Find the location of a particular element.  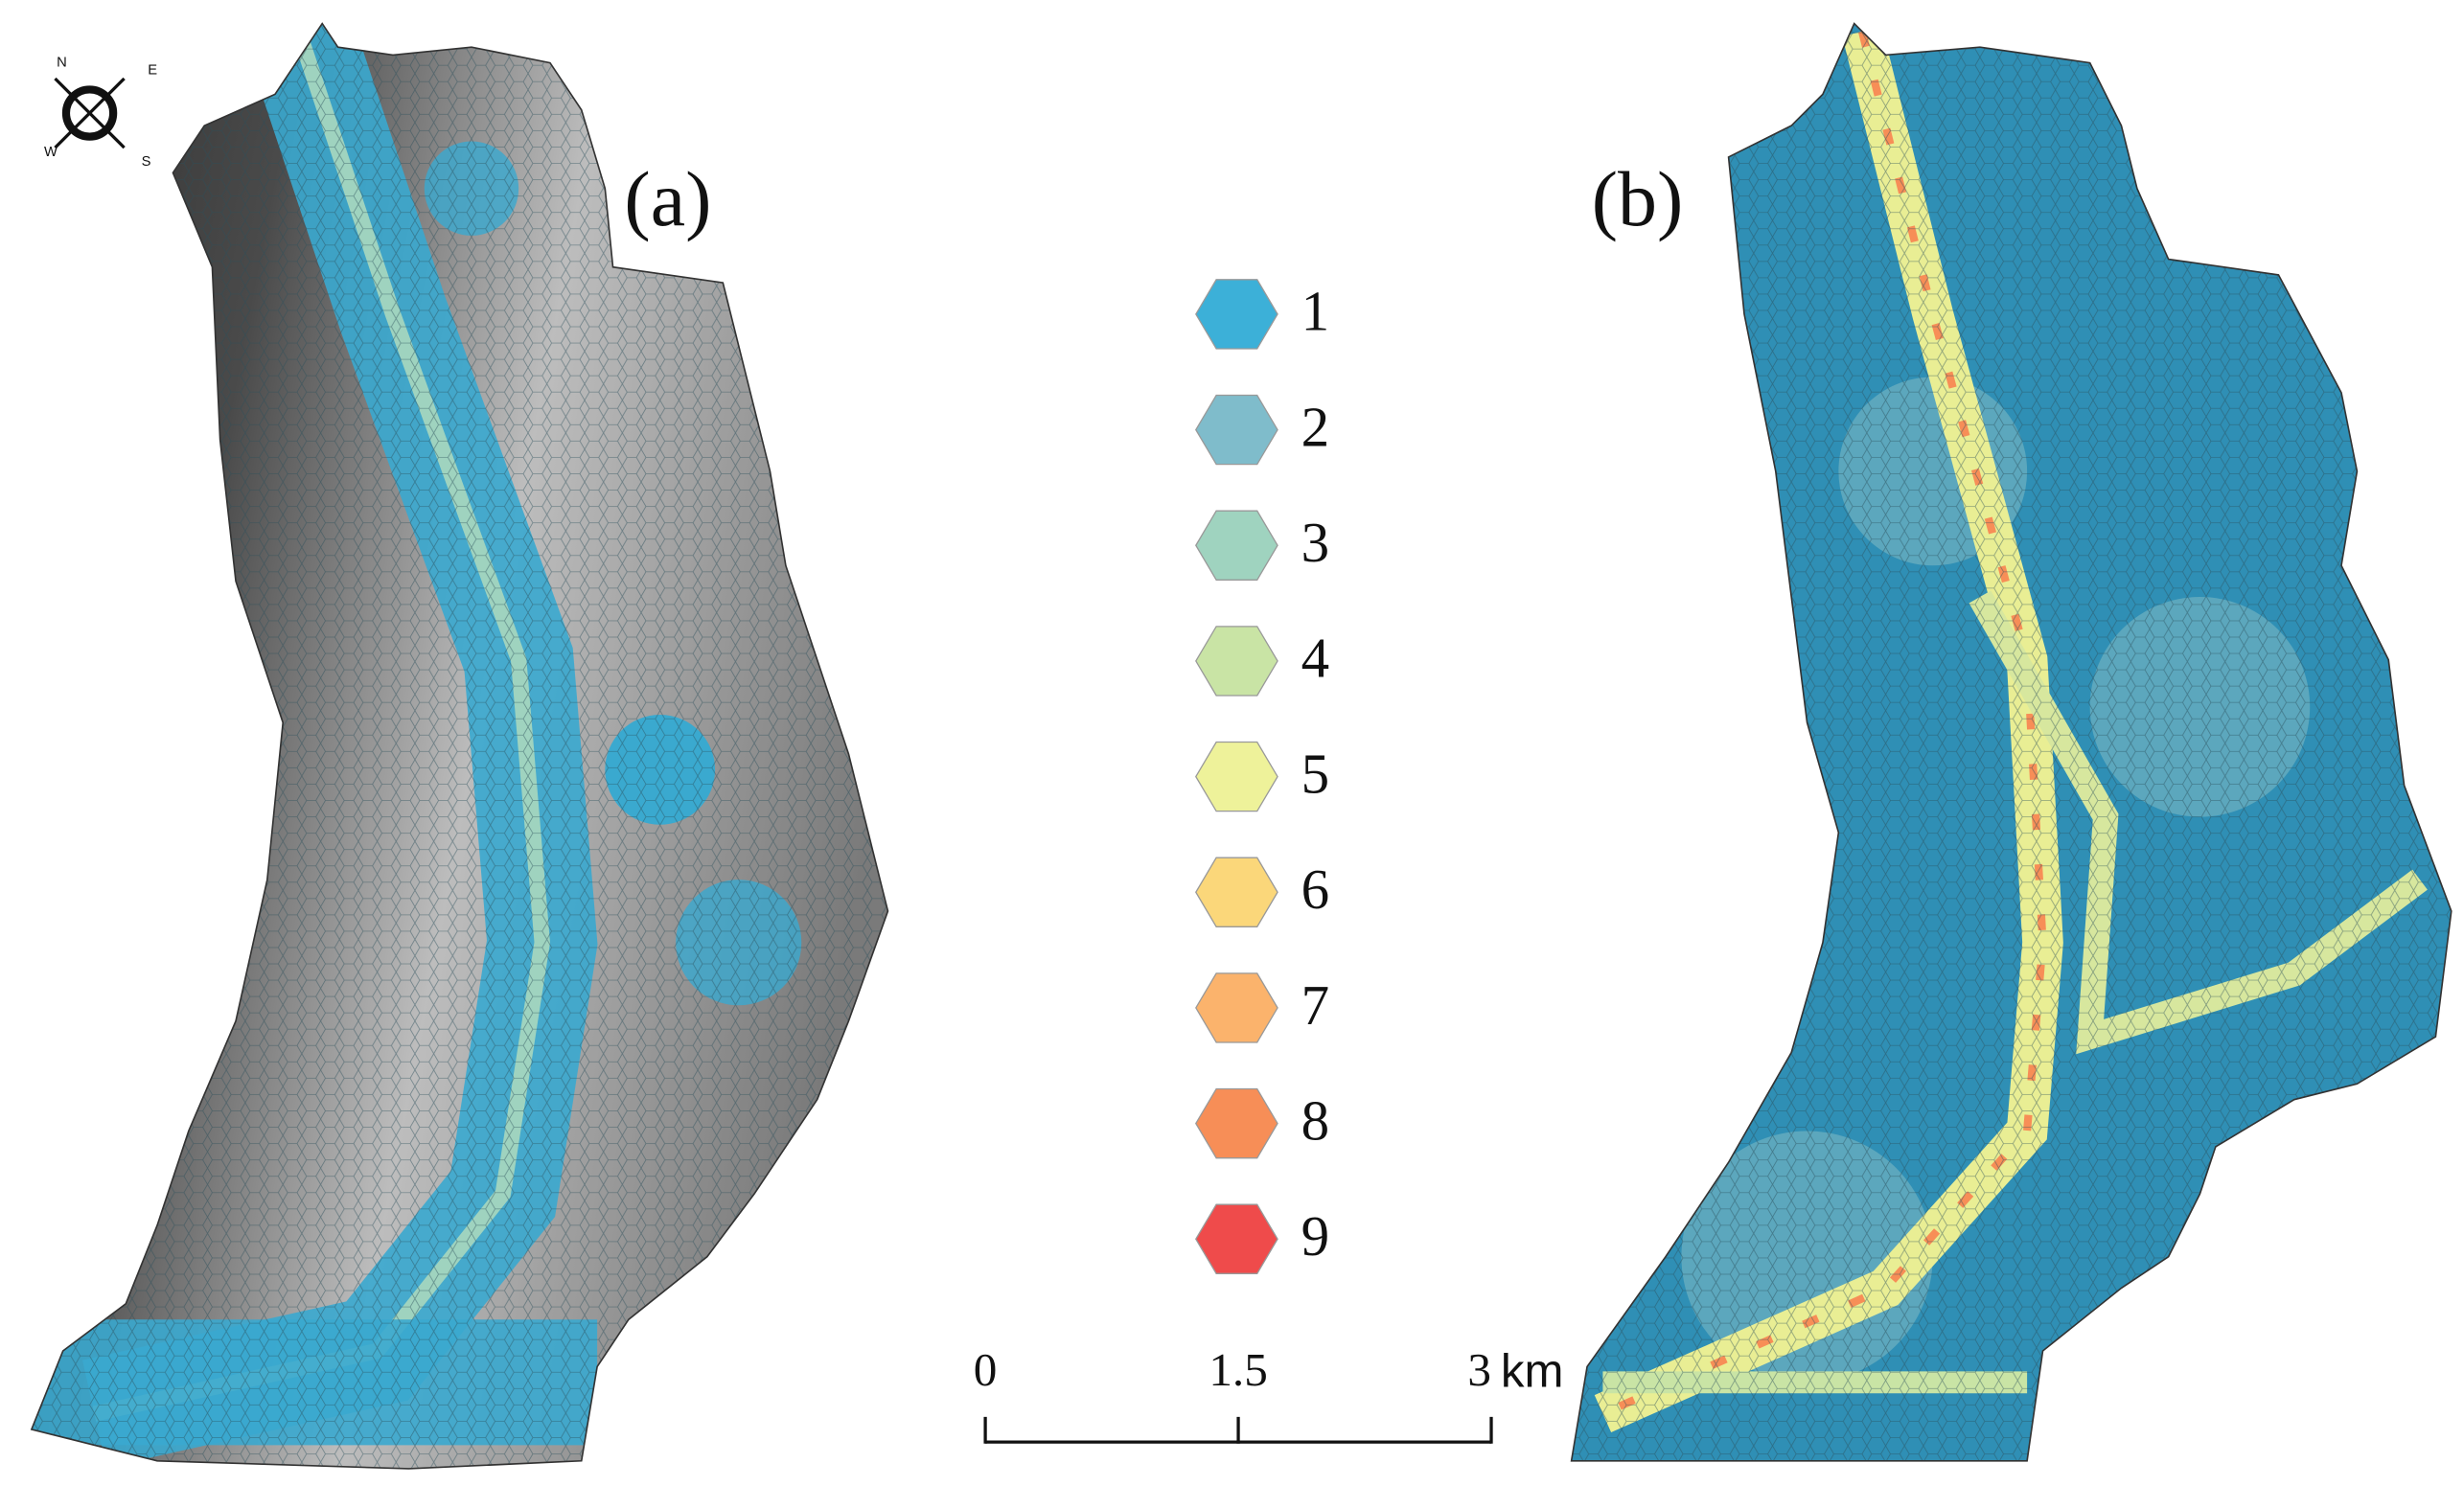

compass-label: W is located at coordinates (51, 152).